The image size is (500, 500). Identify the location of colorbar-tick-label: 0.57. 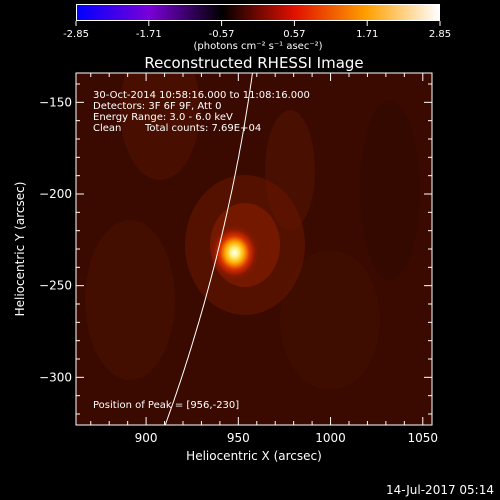
(294, 34).